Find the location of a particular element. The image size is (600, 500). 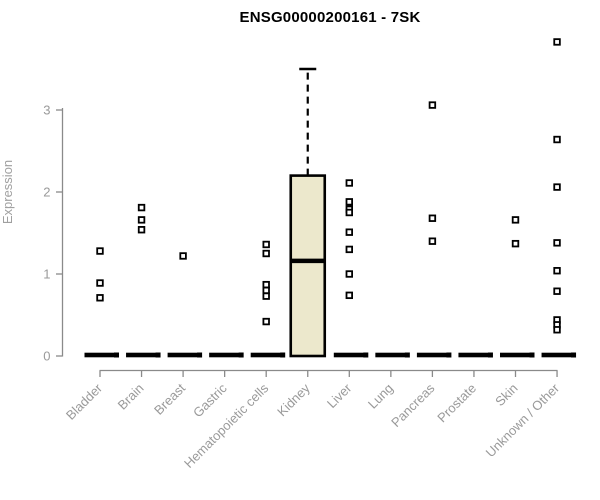

x-tick-label: Gastric is located at coordinates (210, 400).